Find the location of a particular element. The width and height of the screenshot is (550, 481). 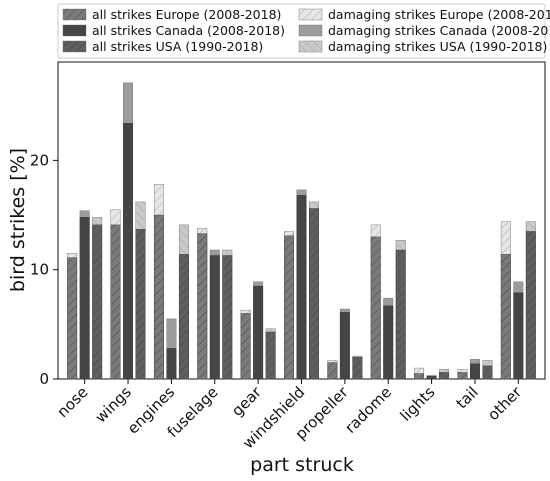

bar-all-canada-gear is located at coordinates (258, 332).